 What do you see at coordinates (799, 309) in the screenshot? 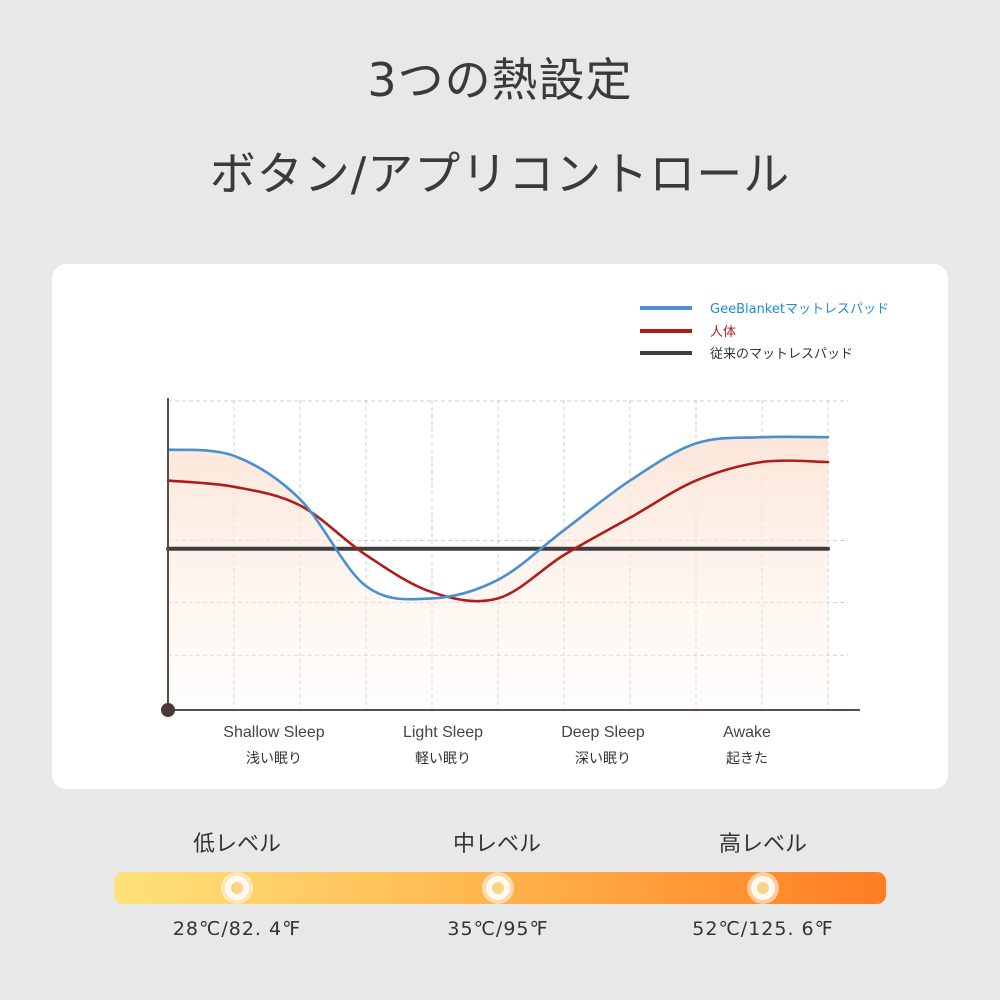
I see `legend-label: GeeBlanketマットレスパッド` at bounding box center [799, 309].